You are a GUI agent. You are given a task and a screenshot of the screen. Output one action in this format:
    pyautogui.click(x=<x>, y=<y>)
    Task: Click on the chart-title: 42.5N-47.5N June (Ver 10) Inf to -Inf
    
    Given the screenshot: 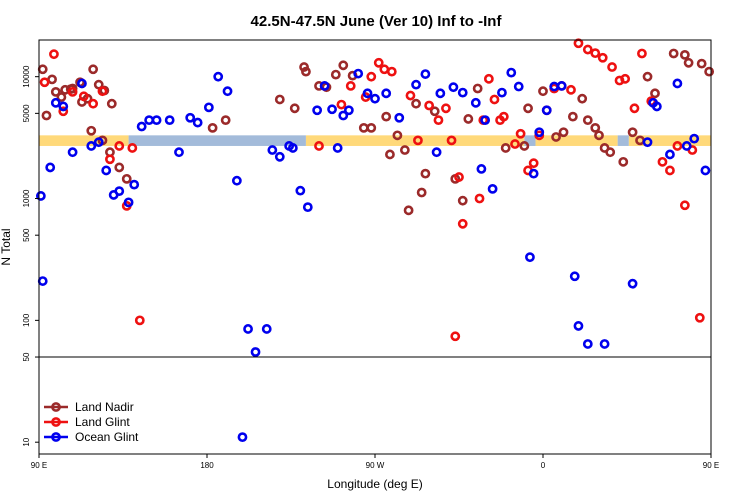 What is the action you would take?
    pyautogui.click(x=377, y=21)
    